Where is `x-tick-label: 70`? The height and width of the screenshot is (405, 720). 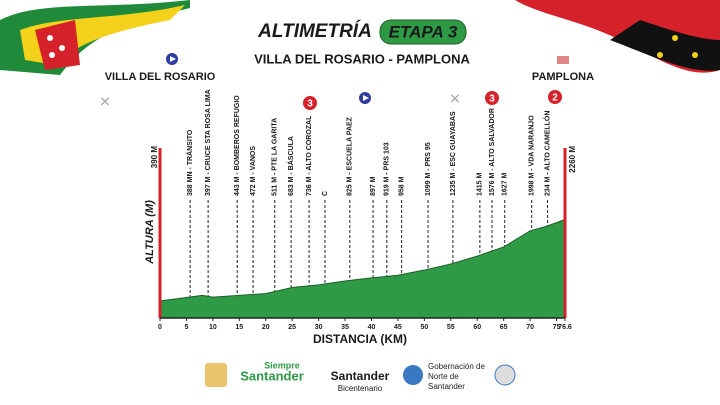
x-tick-label: 70 is located at coordinates (530, 327).